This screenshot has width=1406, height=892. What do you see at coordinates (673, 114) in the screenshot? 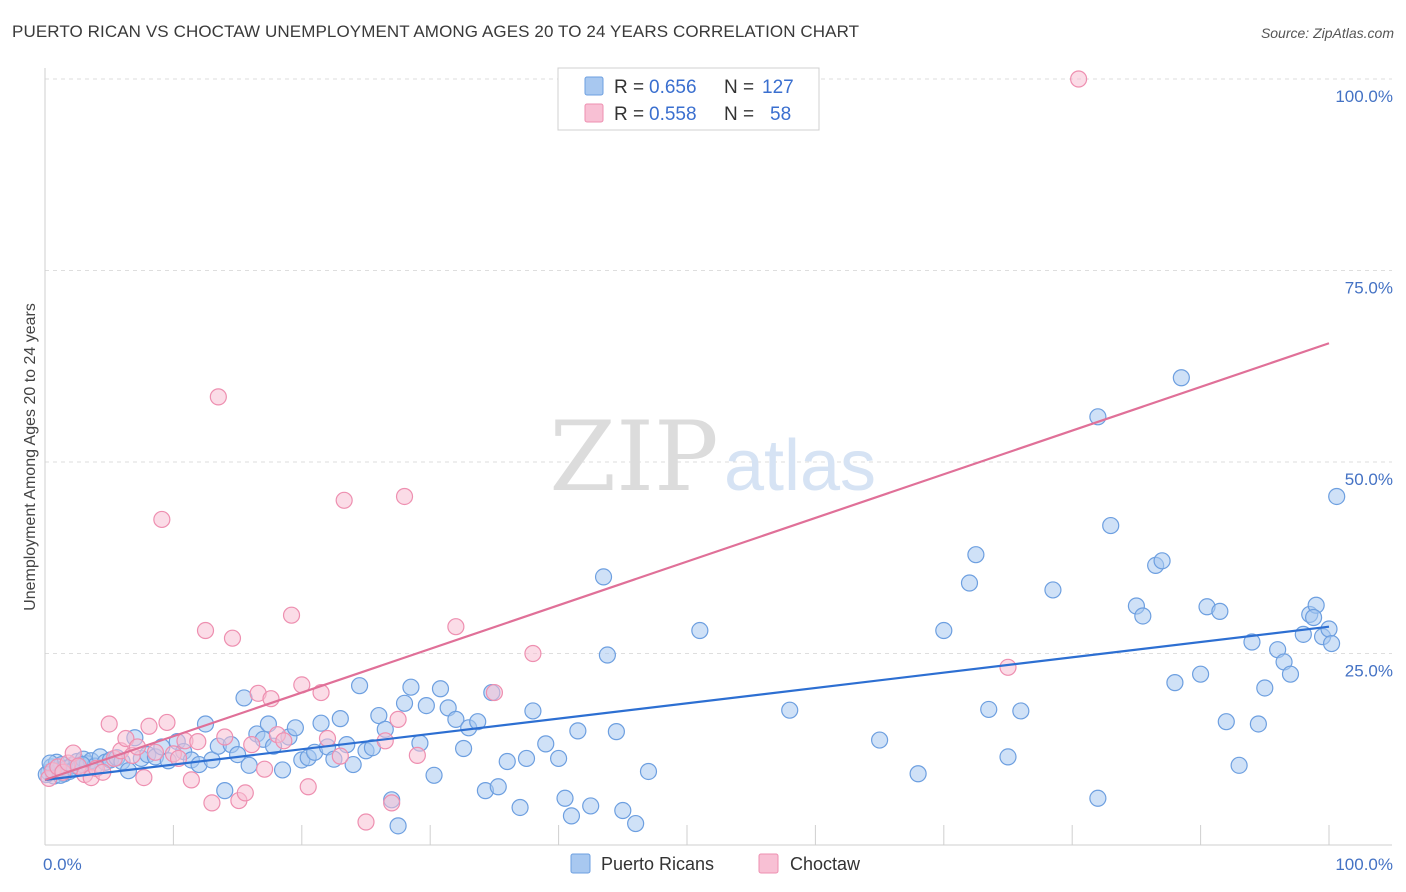
I see `legend-r-value-2: 0.558` at bounding box center [673, 114].